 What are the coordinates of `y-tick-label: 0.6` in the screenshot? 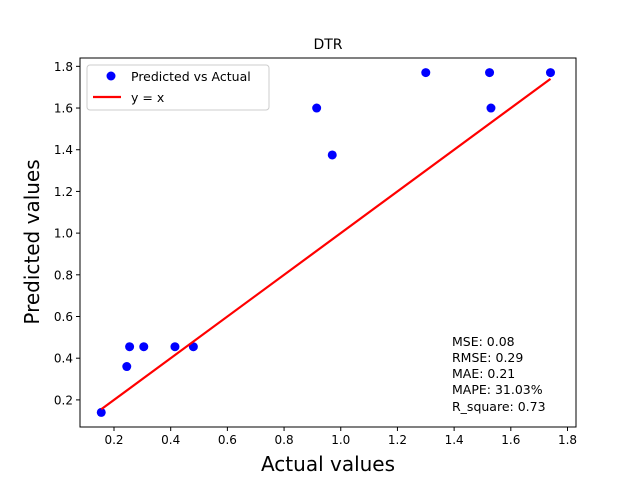 It's located at (63, 317).